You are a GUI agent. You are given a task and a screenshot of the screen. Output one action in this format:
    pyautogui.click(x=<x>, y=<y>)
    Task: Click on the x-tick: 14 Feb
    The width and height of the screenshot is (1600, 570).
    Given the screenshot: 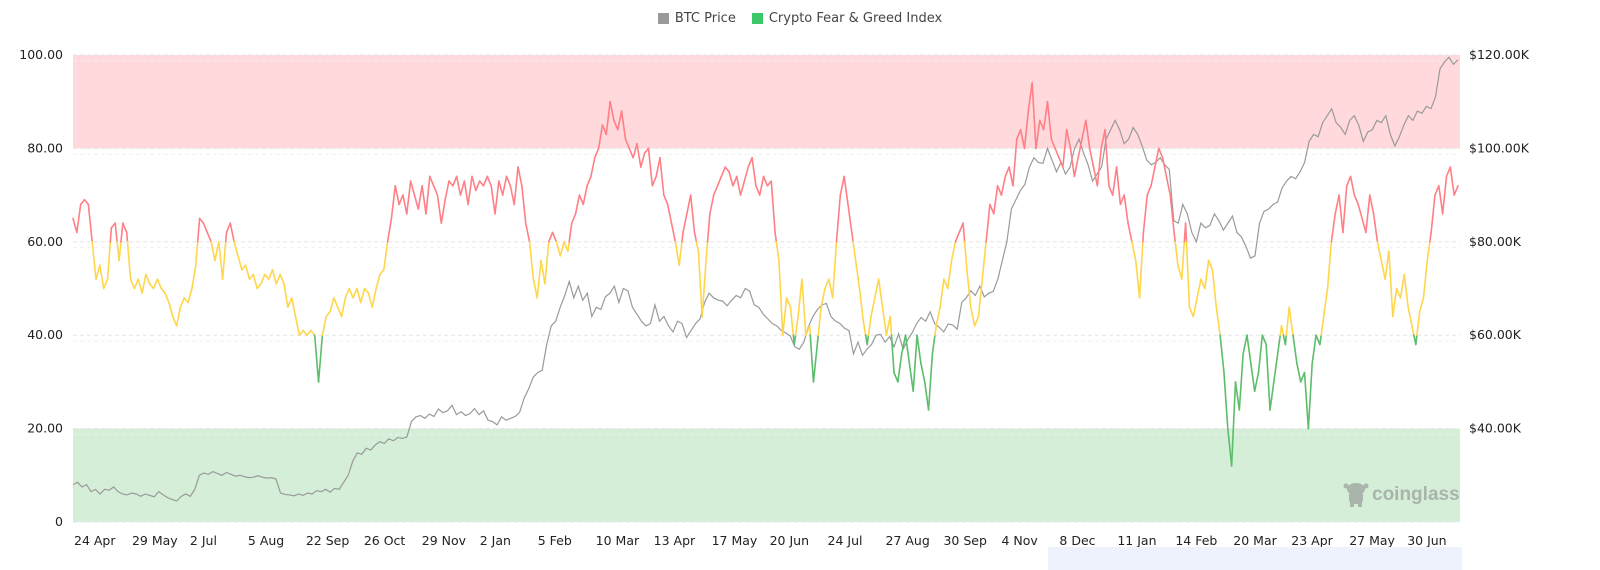 What is the action you would take?
    pyautogui.click(x=1196, y=540)
    